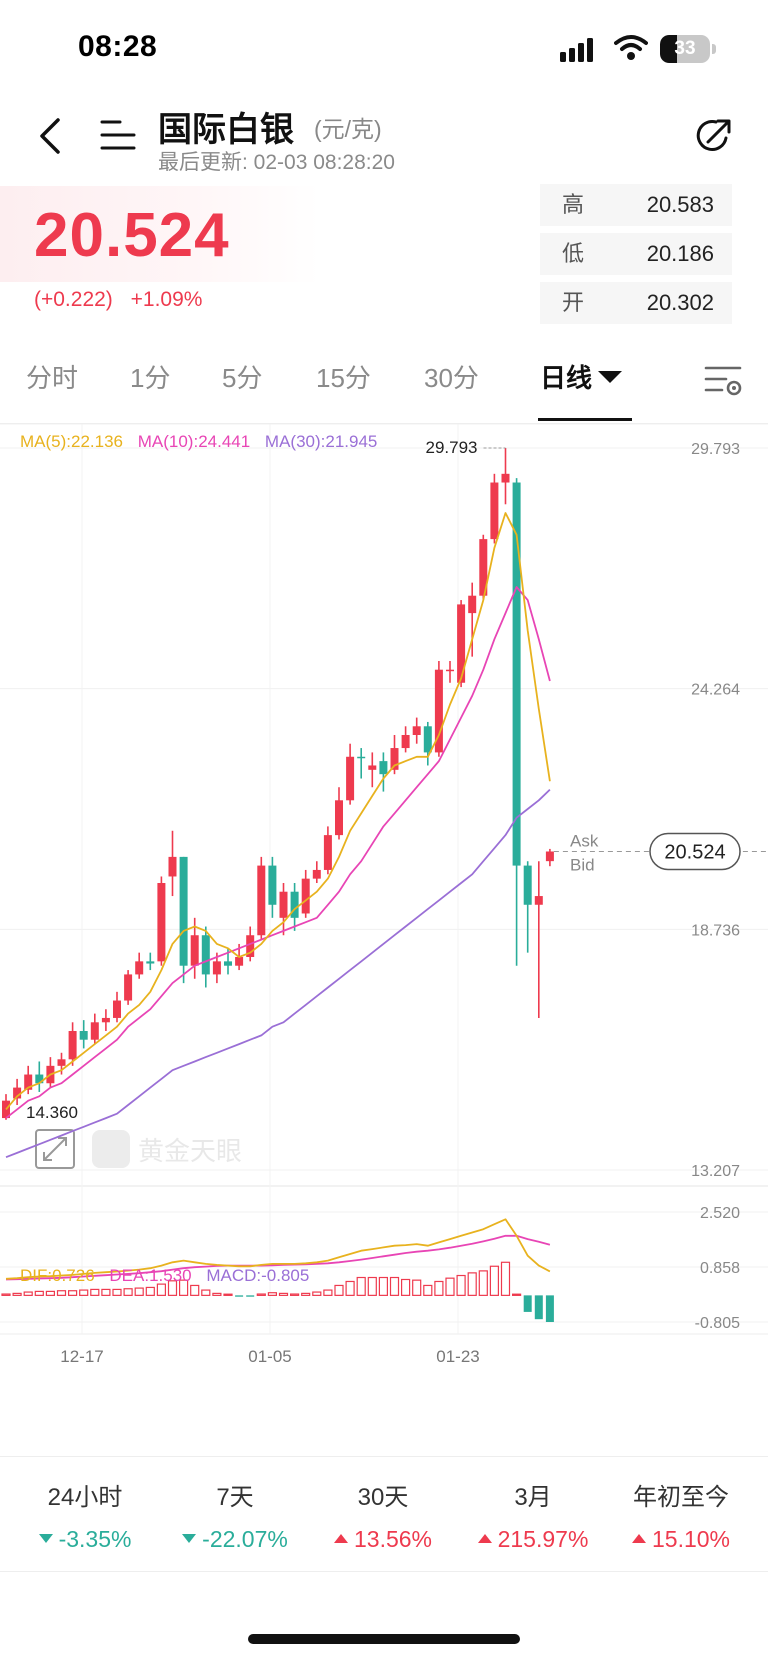 Image resolution: width=768 pixels, height=1663 pixels. I want to click on price-change-amount: (+0.222), so click(73, 299).